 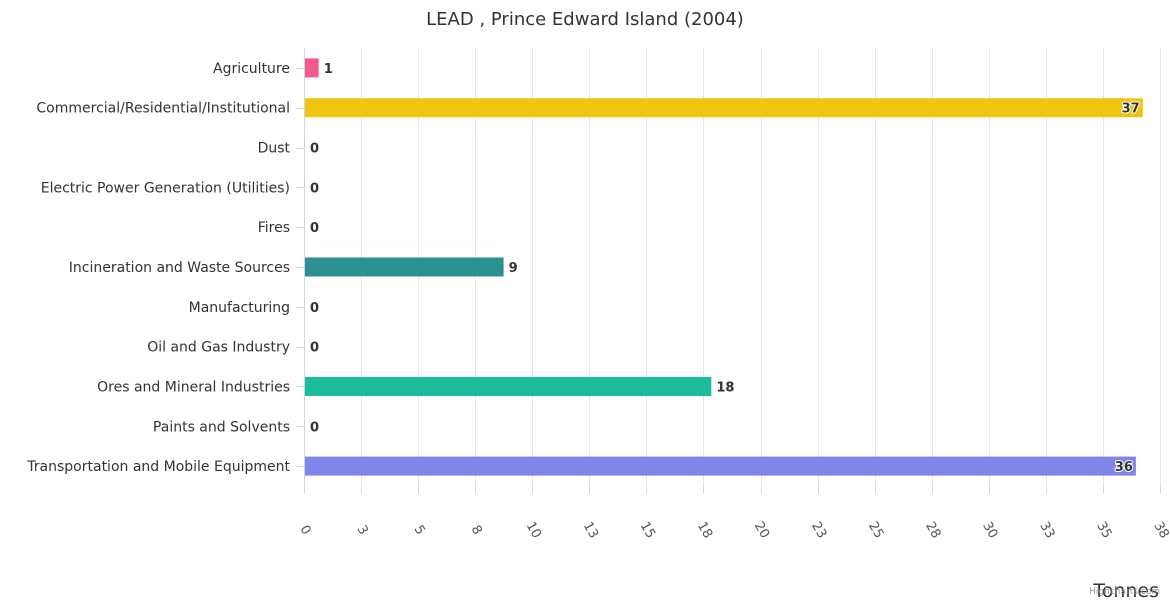 I want to click on data-label: 1, so click(x=328, y=69).